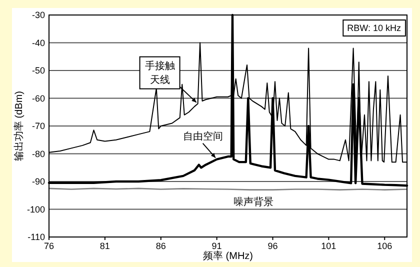  What do you see at coordinates (384, 246) in the screenshot?
I see `x-tick-label: 106` at bounding box center [384, 246].